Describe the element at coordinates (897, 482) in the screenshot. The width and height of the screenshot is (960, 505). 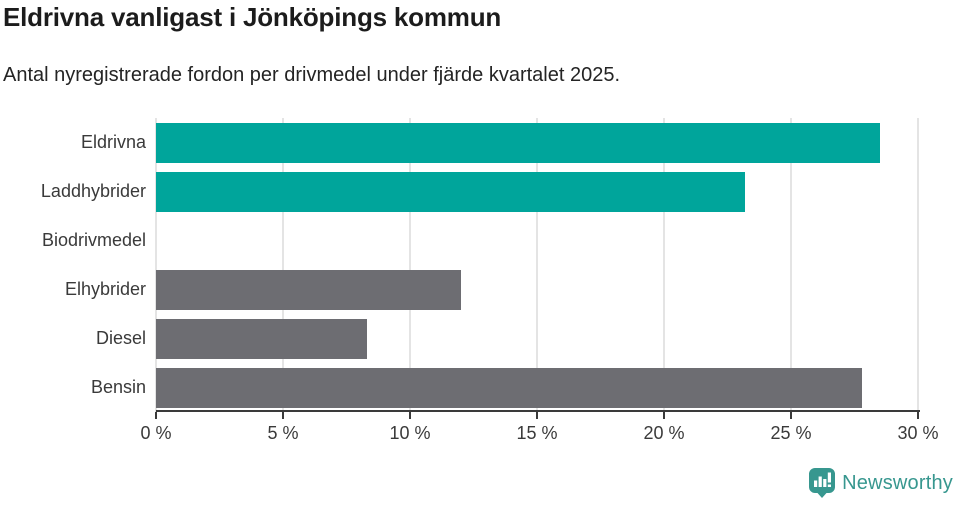
I see `brand-name: Newsworthy` at that location.